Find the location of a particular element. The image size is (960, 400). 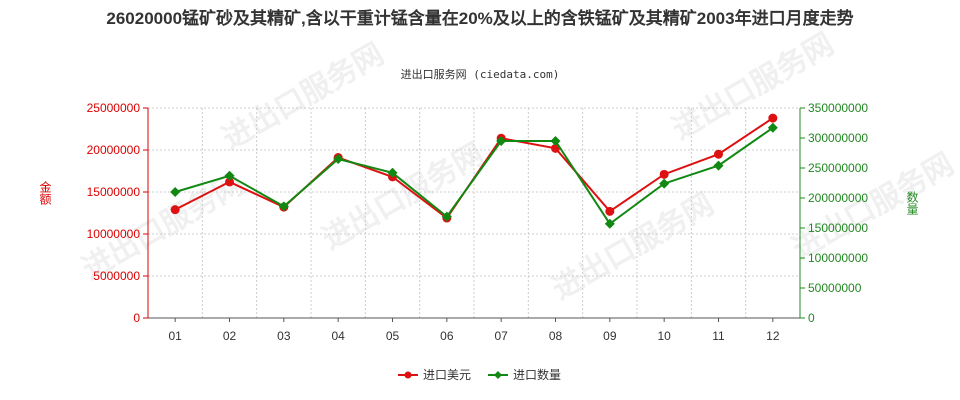

y-right-tick-label: 100000000 is located at coordinates (838, 258).